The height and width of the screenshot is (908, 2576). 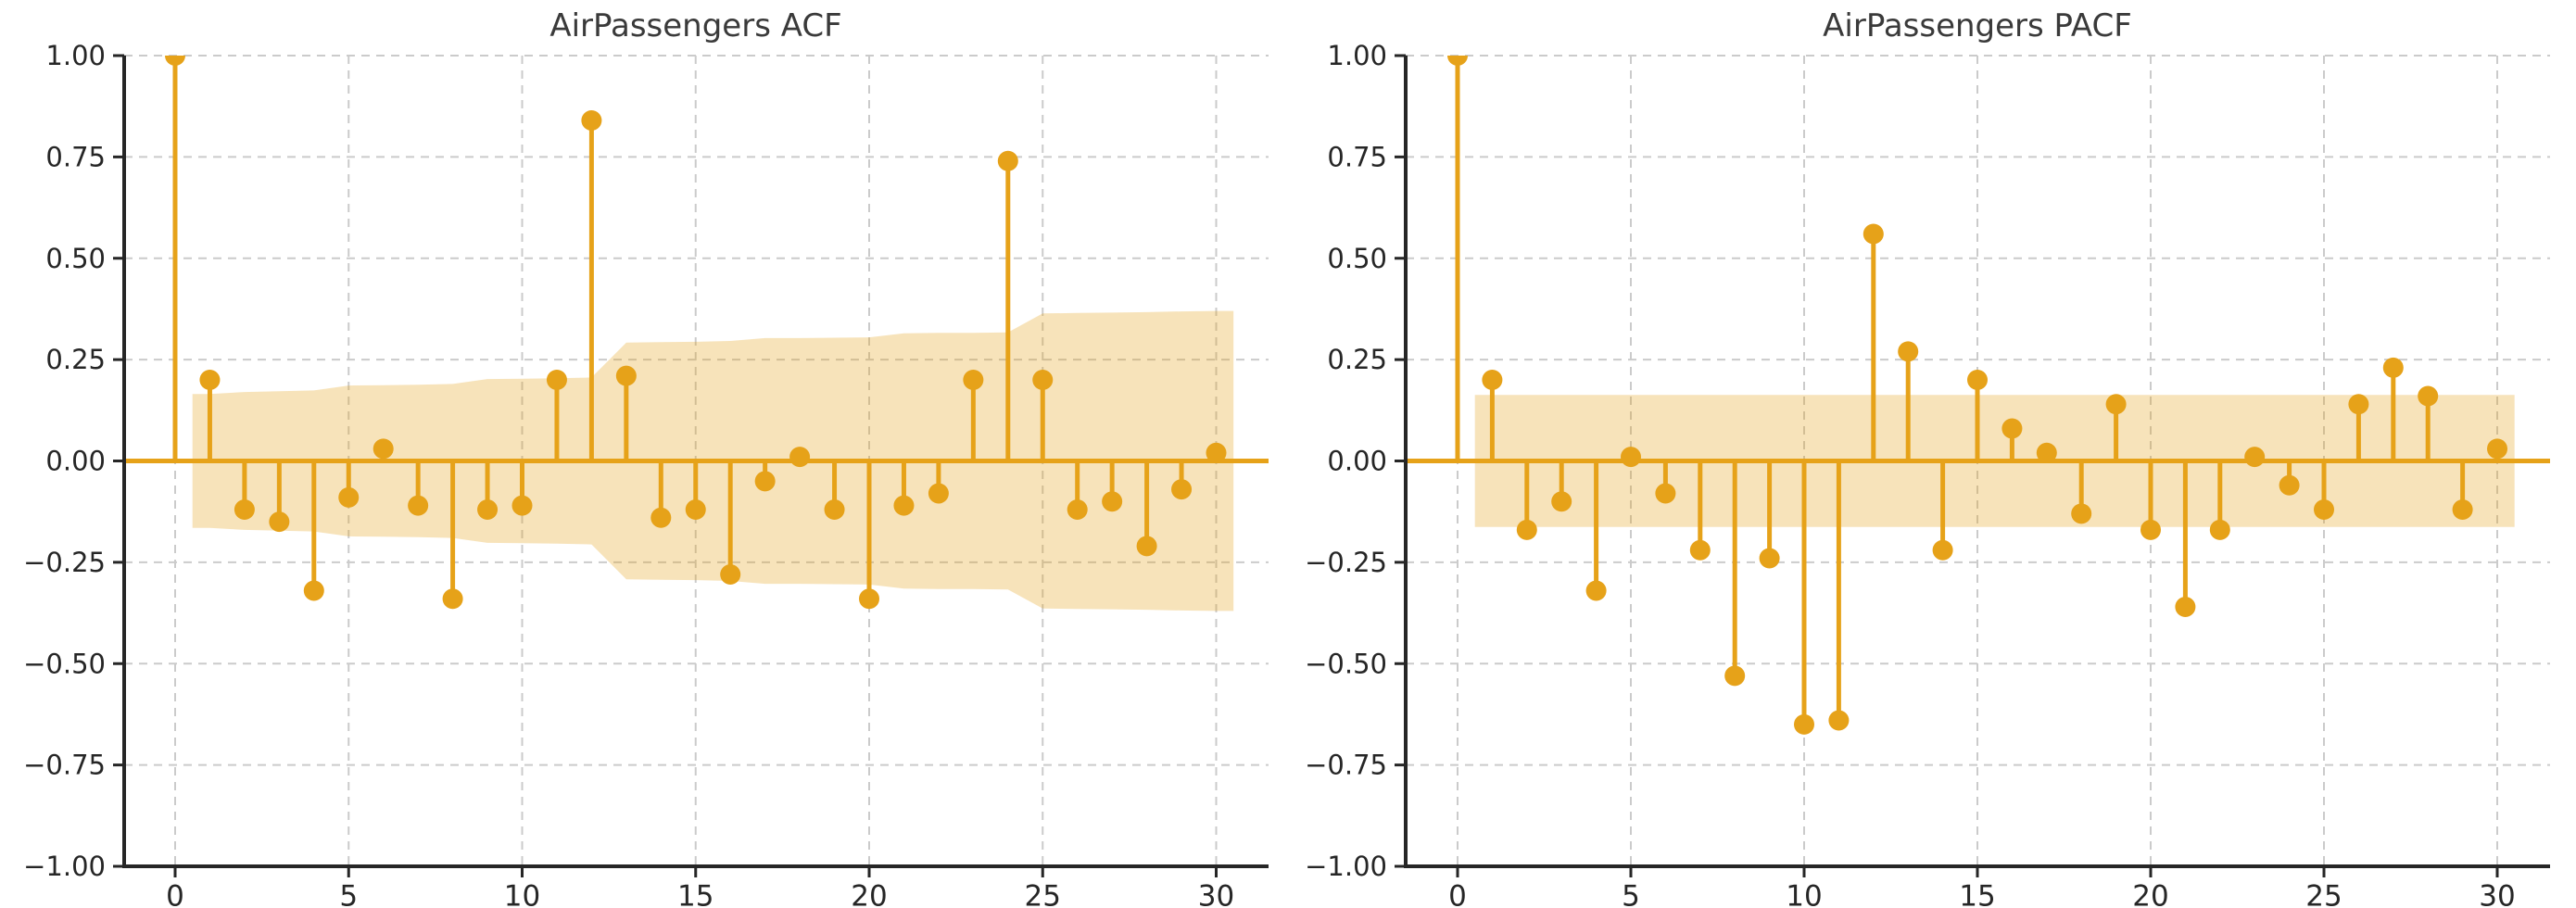 What do you see at coordinates (175, 893) in the screenshot?
I see `x-tick-label: 0` at bounding box center [175, 893].